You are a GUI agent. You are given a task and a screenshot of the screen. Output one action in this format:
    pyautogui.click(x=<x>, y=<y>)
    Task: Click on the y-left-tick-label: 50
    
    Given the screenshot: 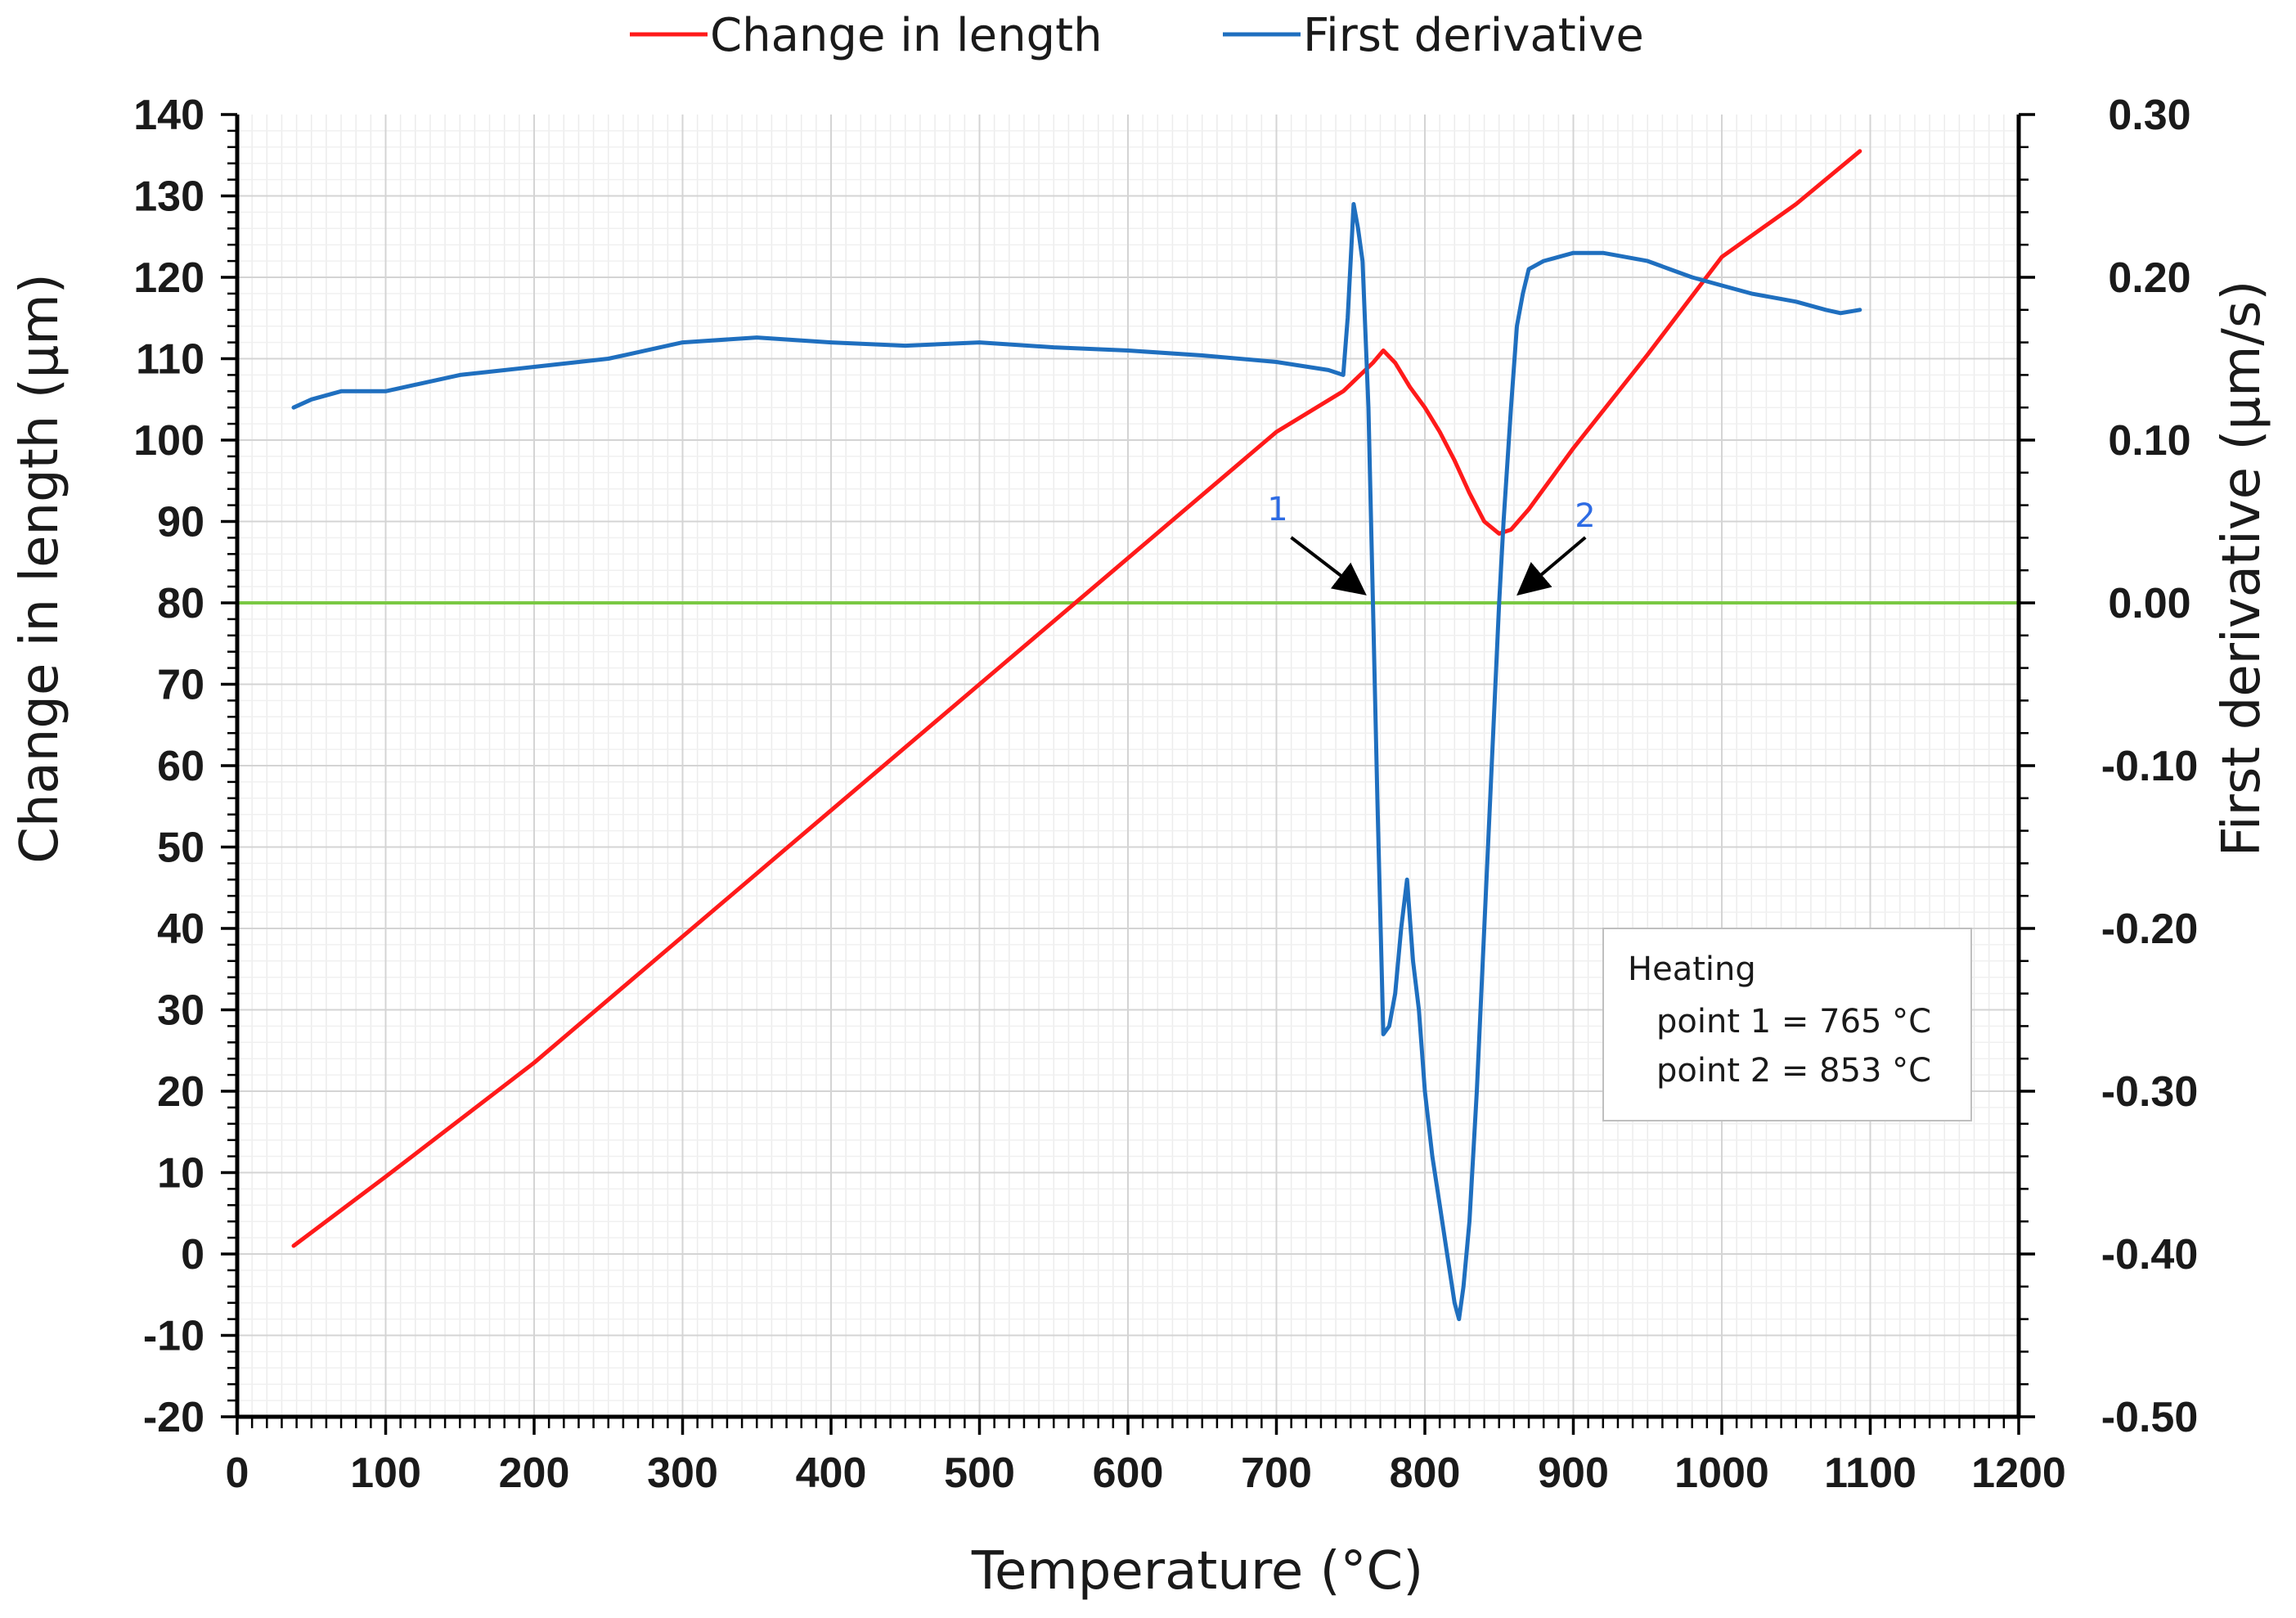 What is the action you would take?
    pyautogui.click(x=181, y=848)
    